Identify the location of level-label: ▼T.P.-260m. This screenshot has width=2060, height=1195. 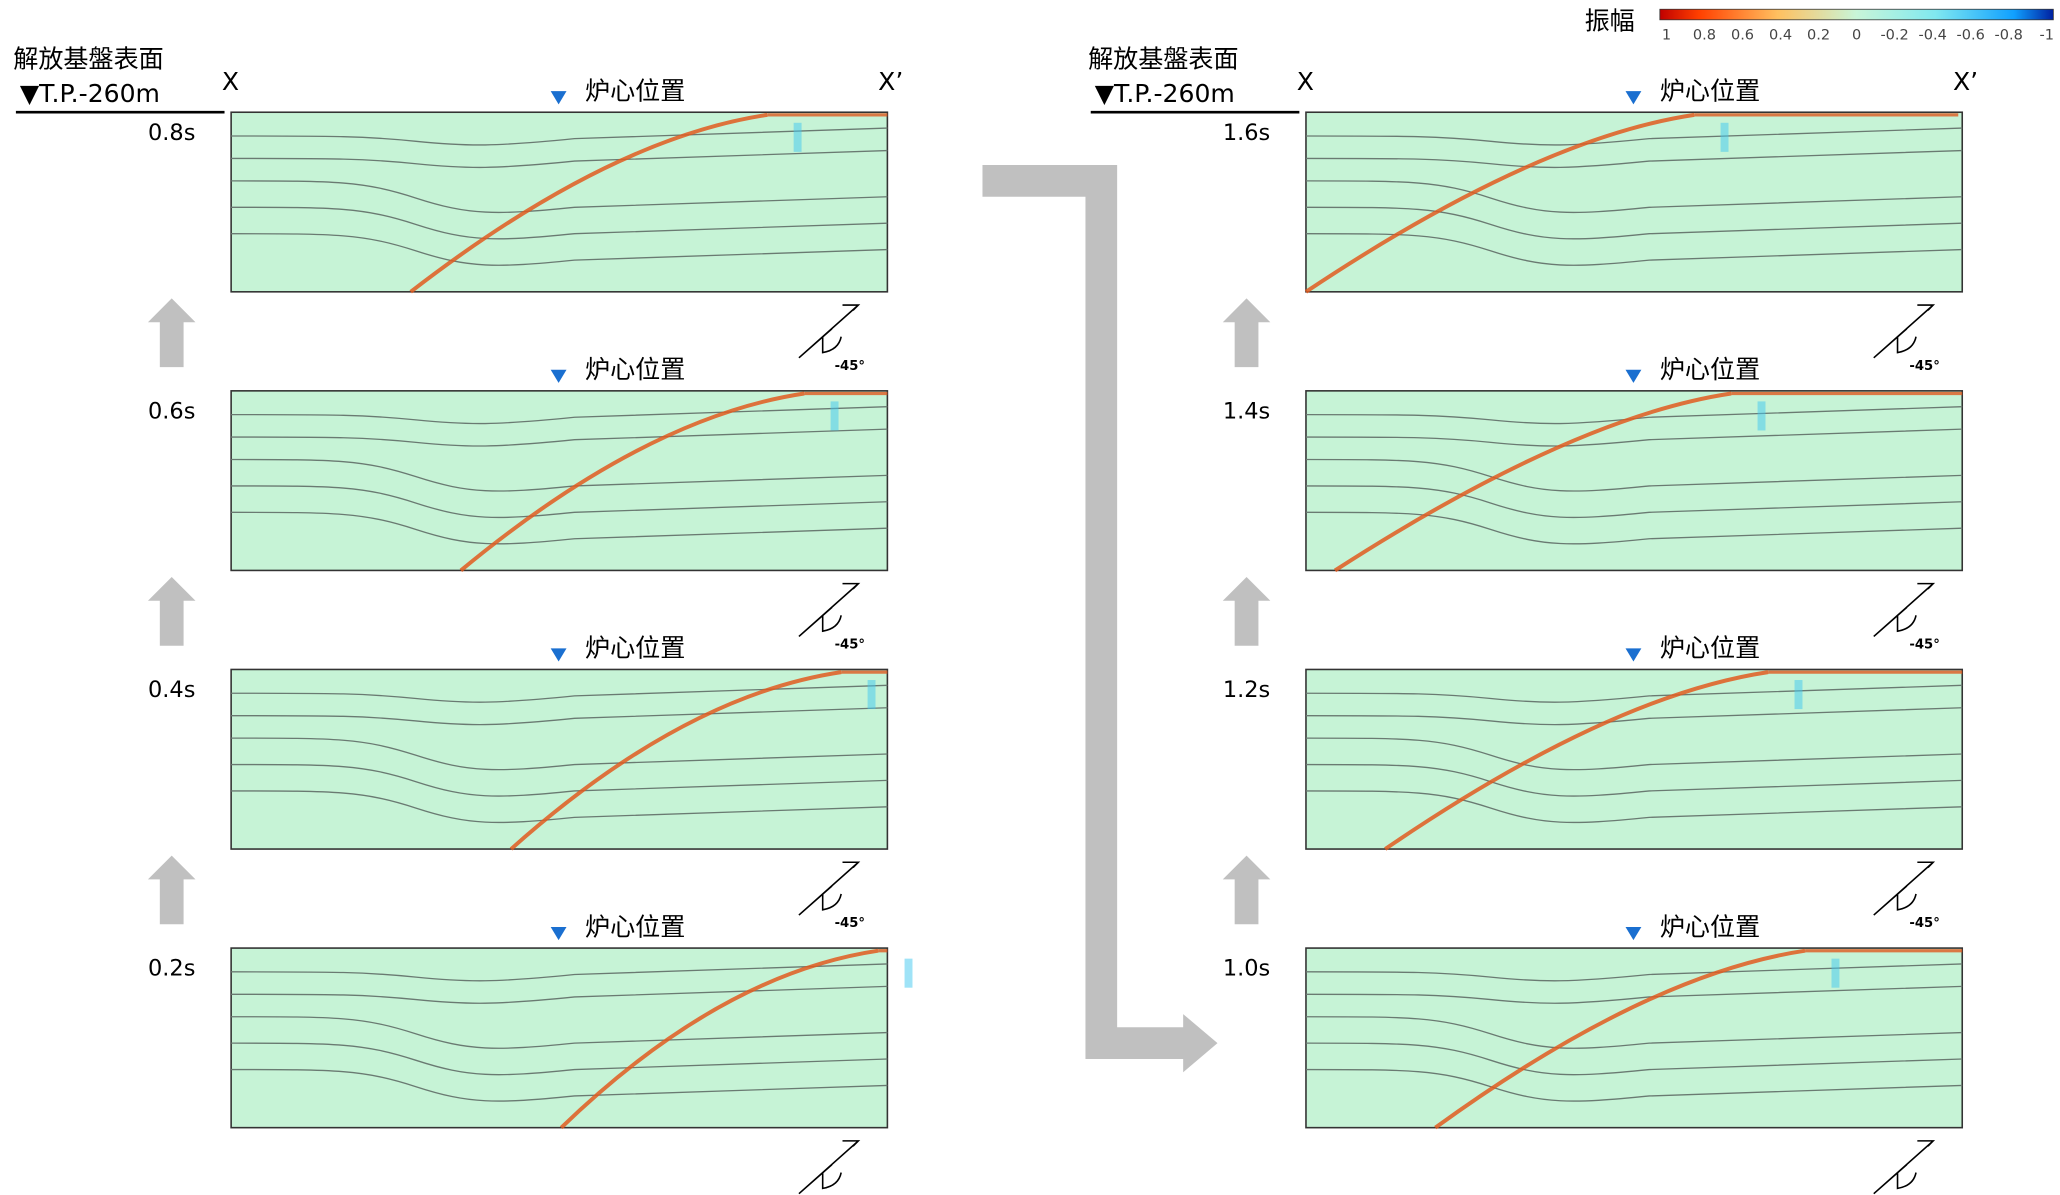
(90, 93).